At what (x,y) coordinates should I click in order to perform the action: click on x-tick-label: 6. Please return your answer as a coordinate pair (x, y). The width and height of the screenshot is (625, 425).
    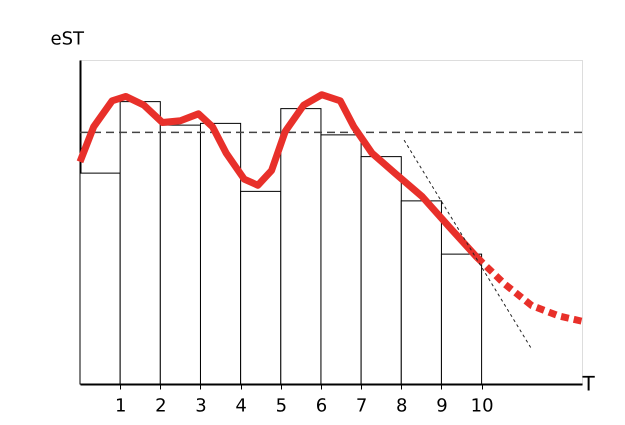
    Looking at the image, I should click on (322, 406).